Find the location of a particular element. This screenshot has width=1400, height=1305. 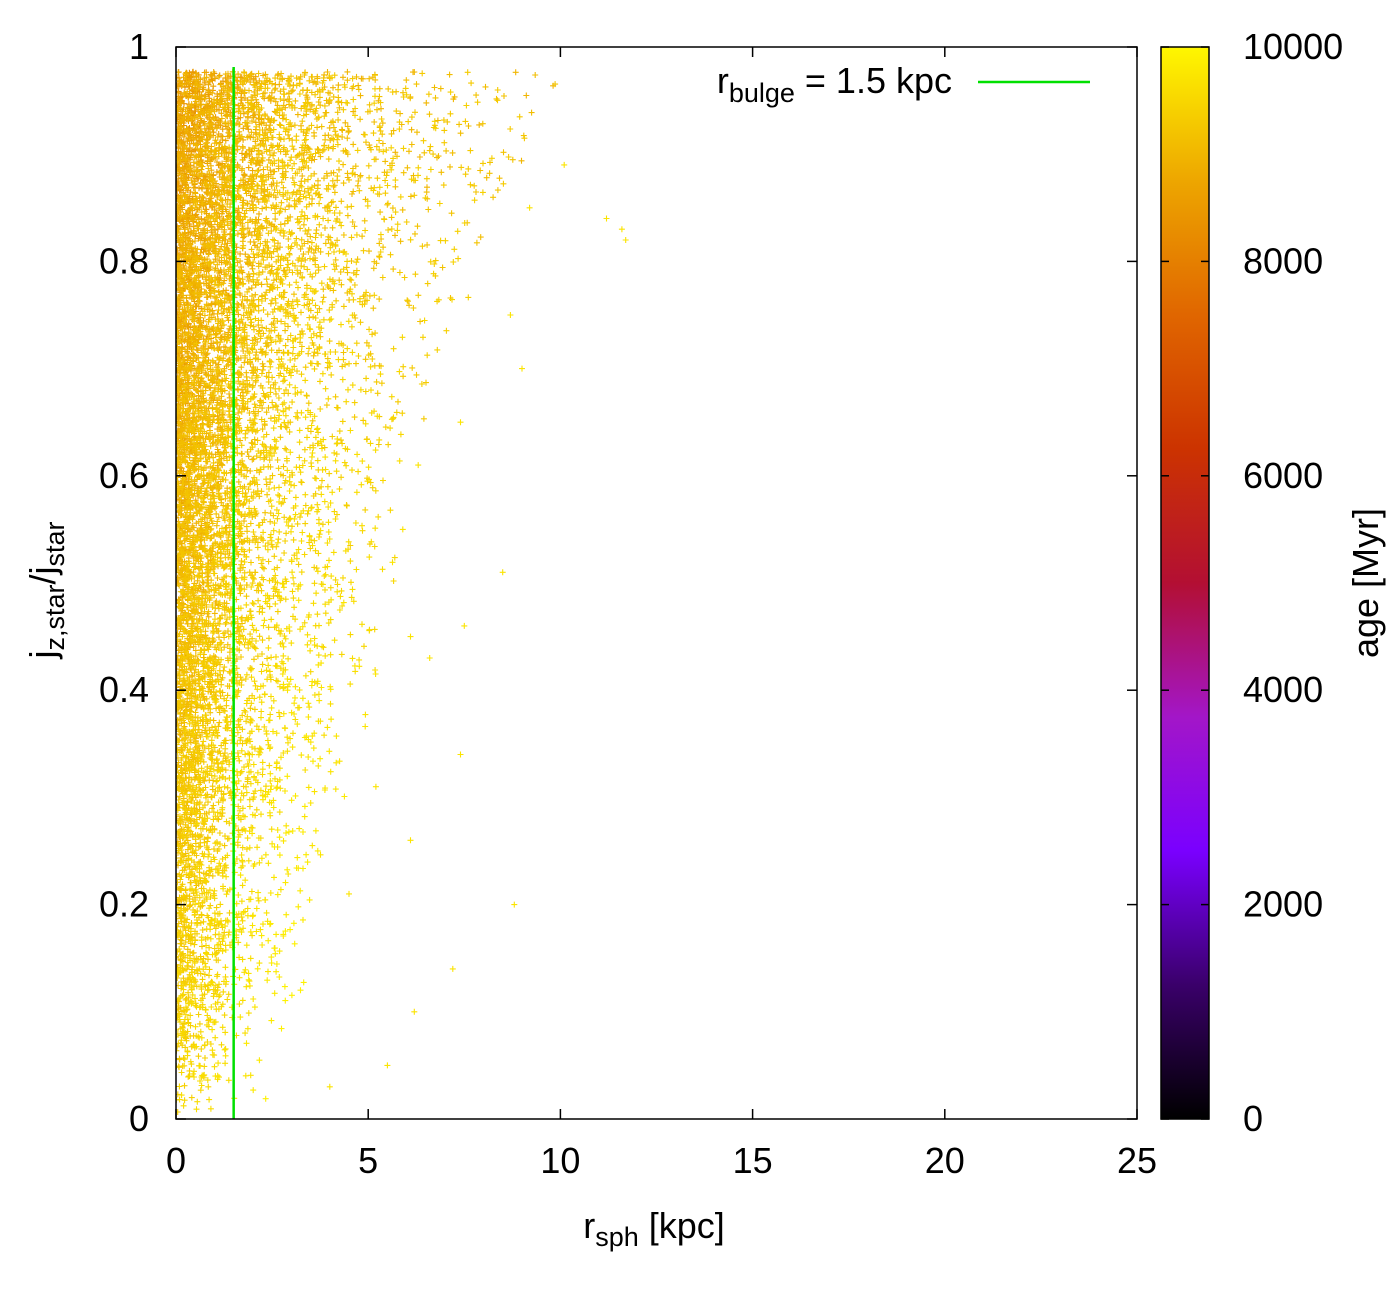

colorbar-tick-label: 6000 is located at coordinates (1283, 475).